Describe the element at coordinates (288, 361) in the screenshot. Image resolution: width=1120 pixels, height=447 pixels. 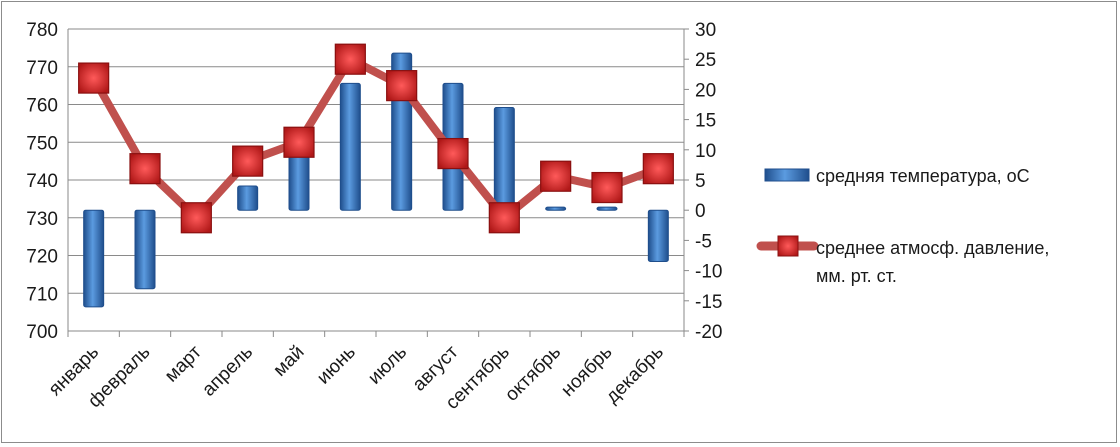
I see `x-category-label: май` at that location.